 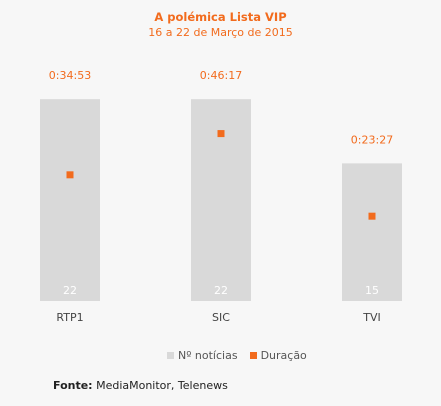 What do you see at coordinates (70, 290) in the screenshot?
I see `bar-value-label-rtp1: 22` at bounding box center [70, 290].